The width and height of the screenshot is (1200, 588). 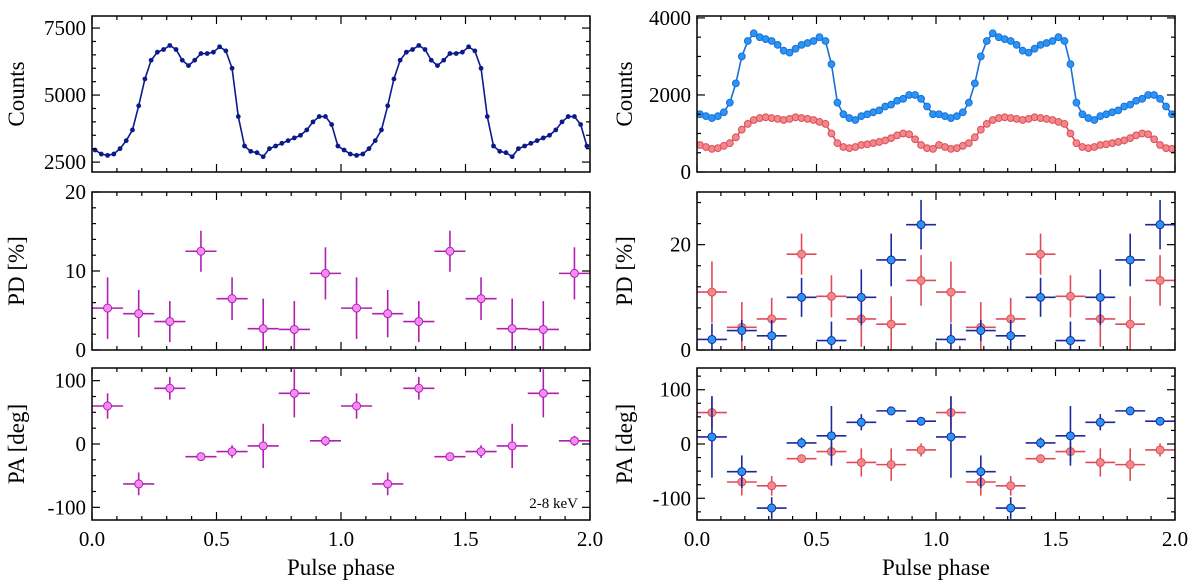 What do you see at coordinates (676, 390) in the screenshot?
I see `y-tick-label: 100` at bounding box center [676, 390].